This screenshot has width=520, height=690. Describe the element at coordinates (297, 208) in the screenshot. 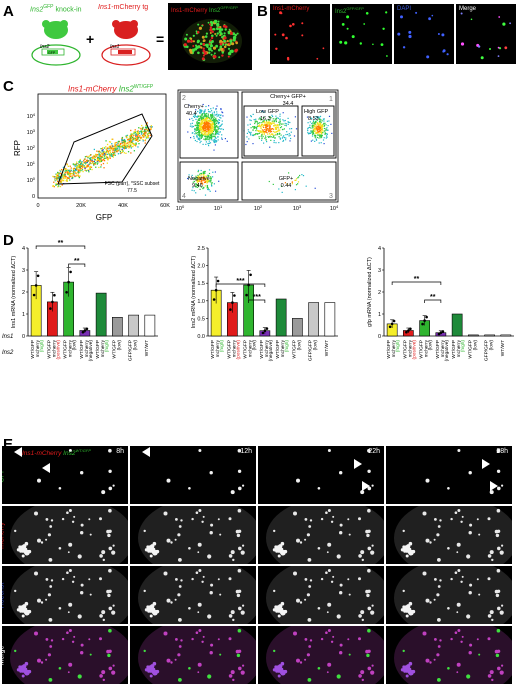

I see `flow-right-xtick: 103` at that location.